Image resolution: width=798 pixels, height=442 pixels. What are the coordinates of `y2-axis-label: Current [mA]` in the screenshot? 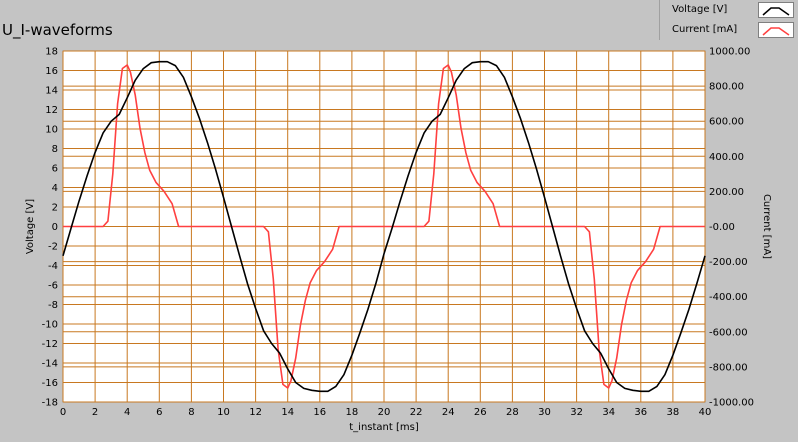 It's located at (766, 226).